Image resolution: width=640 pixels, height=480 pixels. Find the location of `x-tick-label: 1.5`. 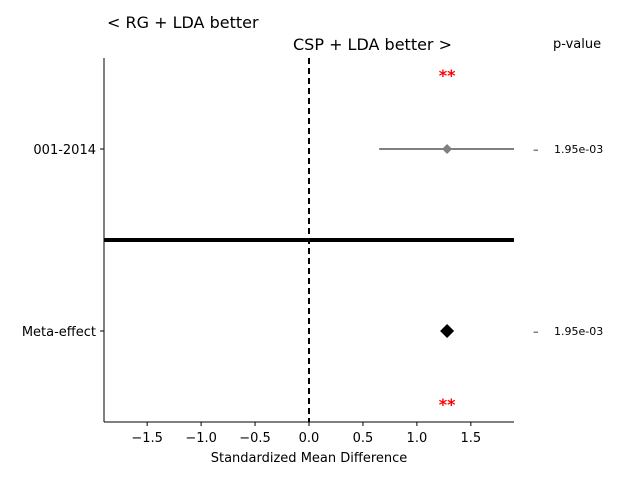

x-tick-label: 1.5 is located at coordinates (470, 438).